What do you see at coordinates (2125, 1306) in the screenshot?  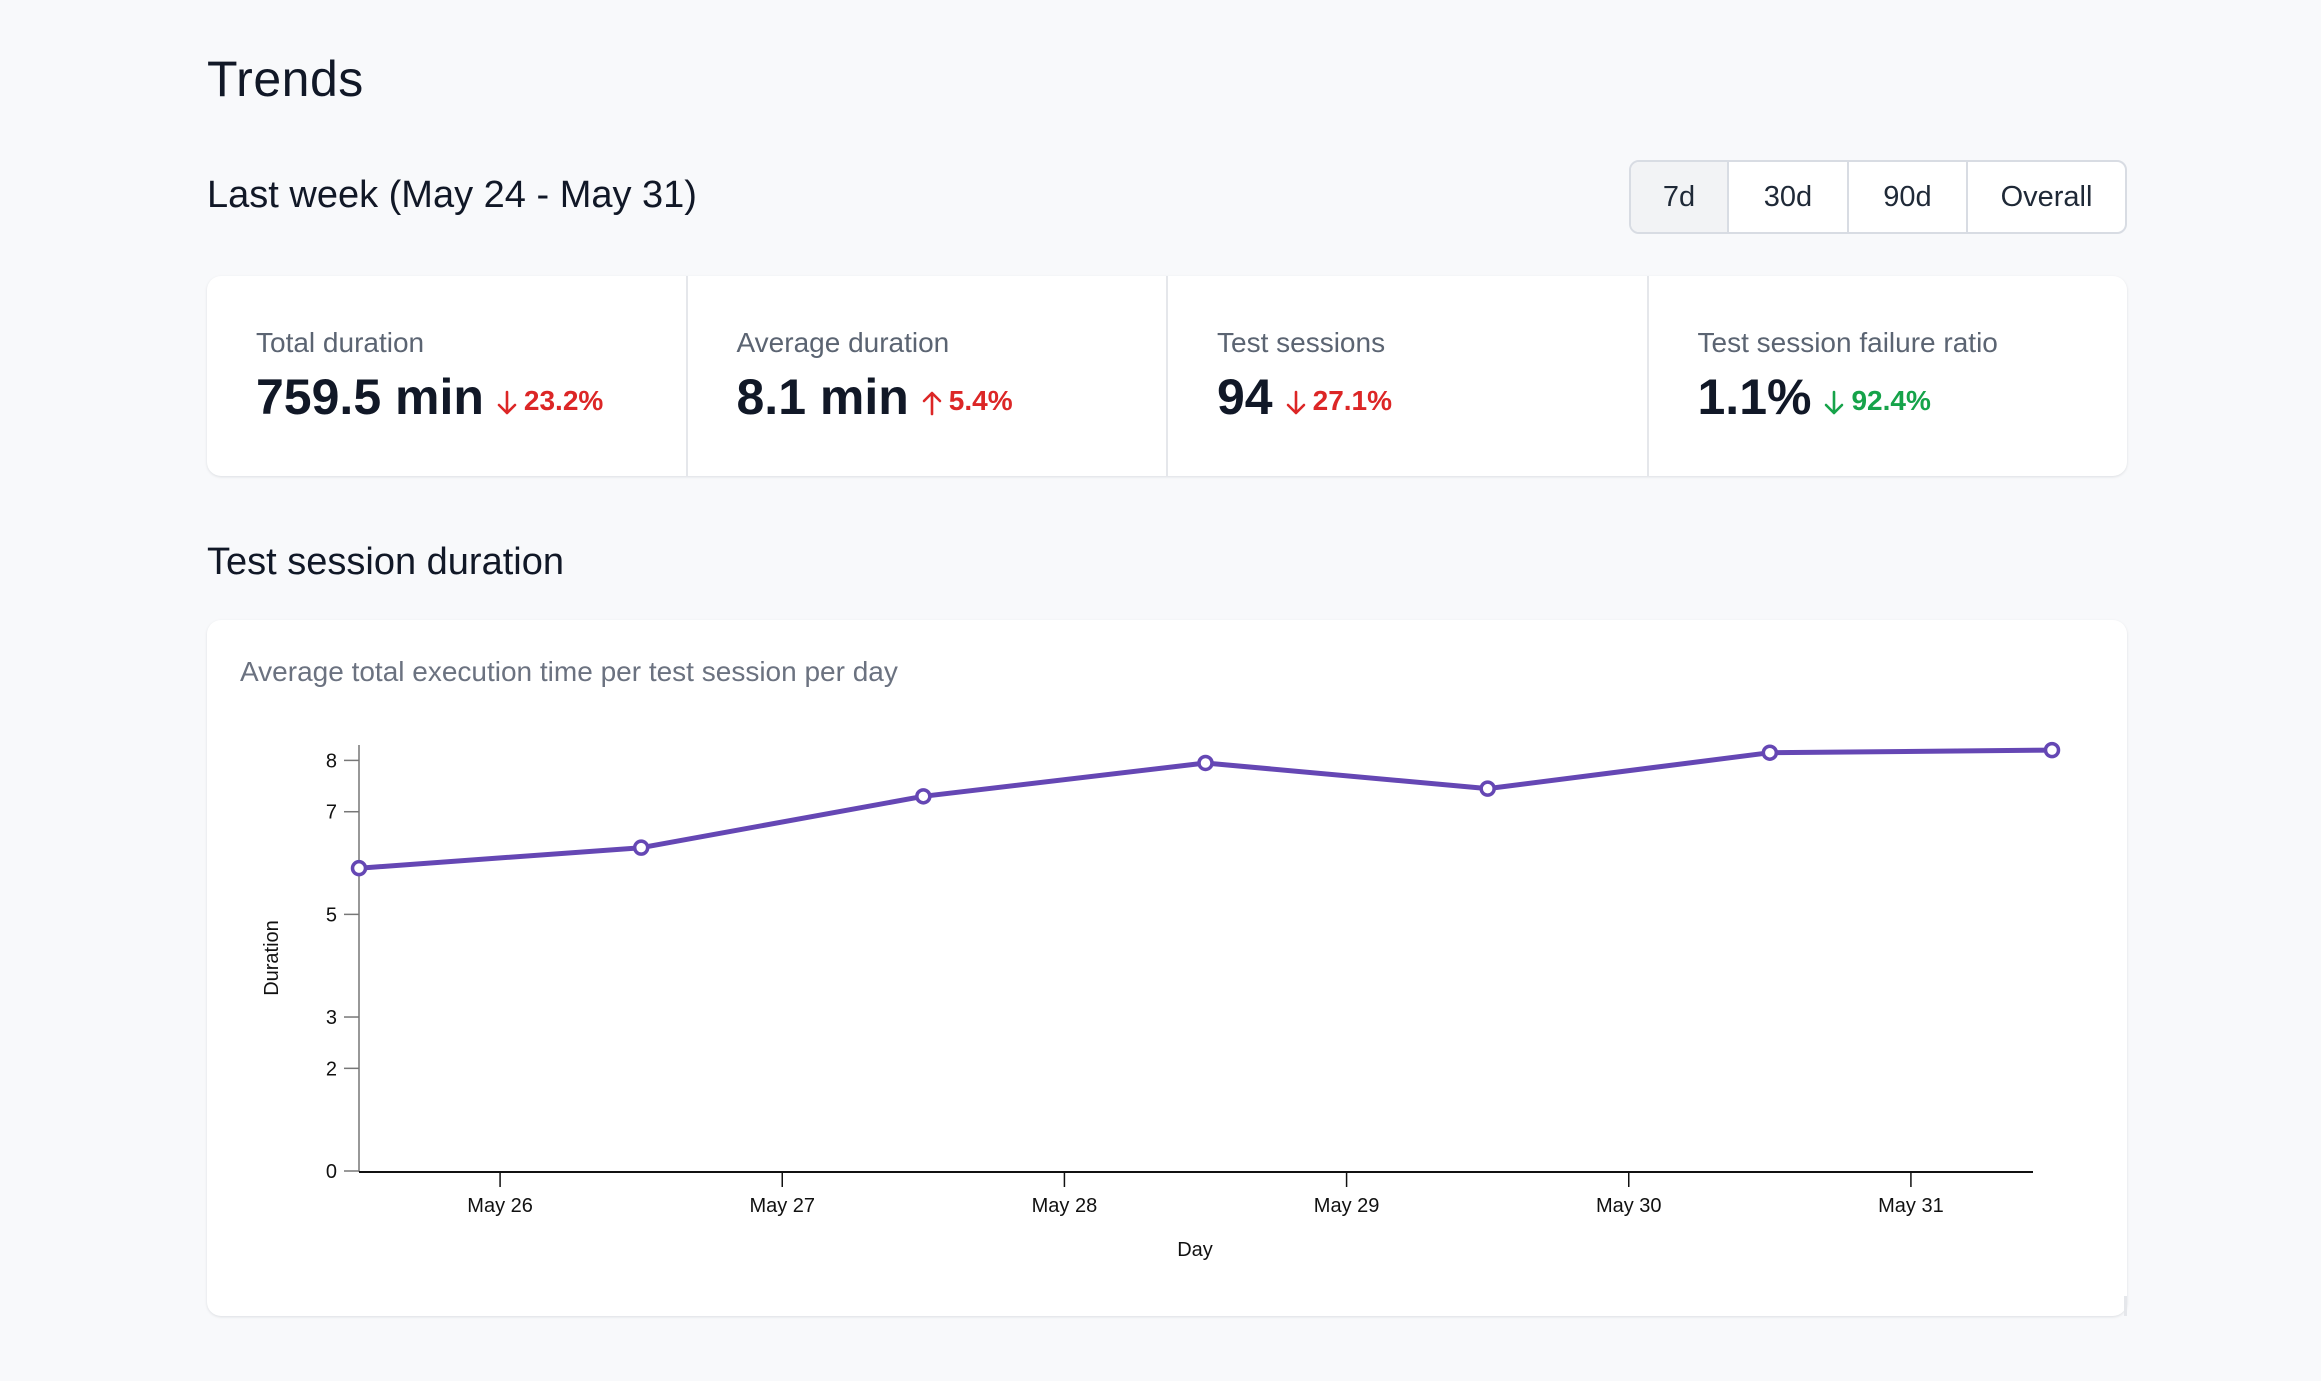 I see `card-divider` at bounding box center [2125, 1306].